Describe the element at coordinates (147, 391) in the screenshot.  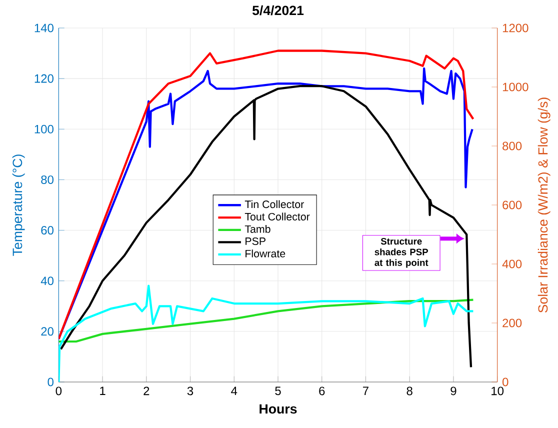
I see `x-tick-label: 2` at that location.